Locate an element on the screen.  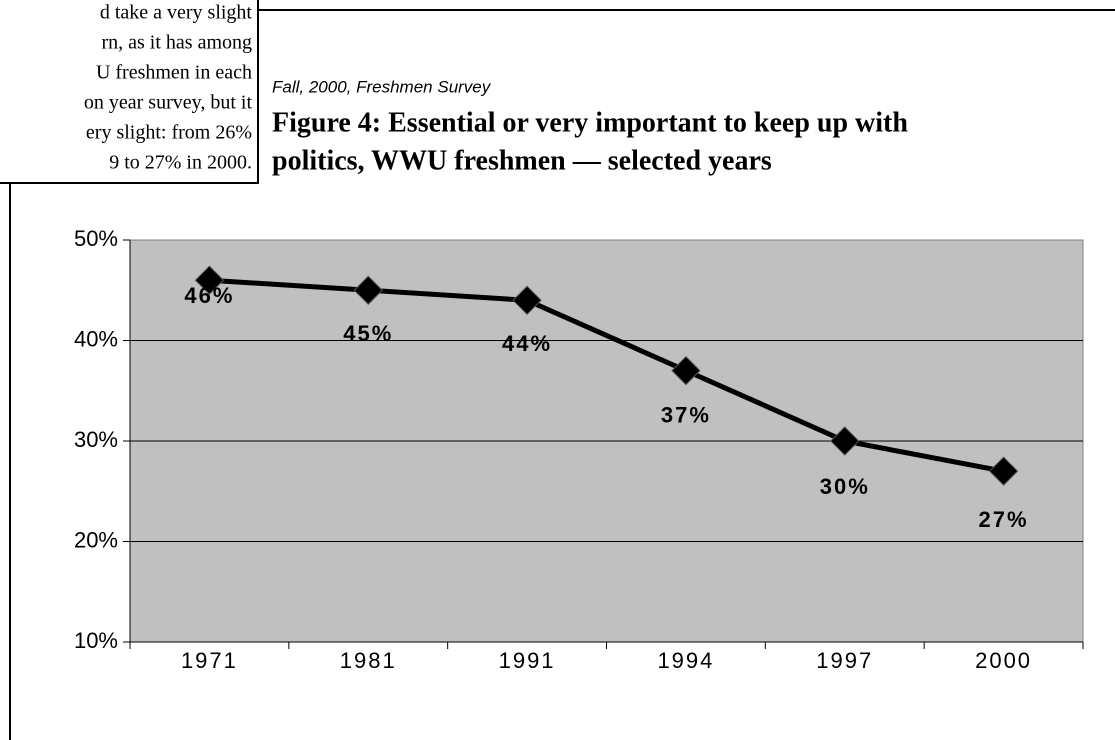
y-tick-label: 50% is located at coordinates (96, 238).